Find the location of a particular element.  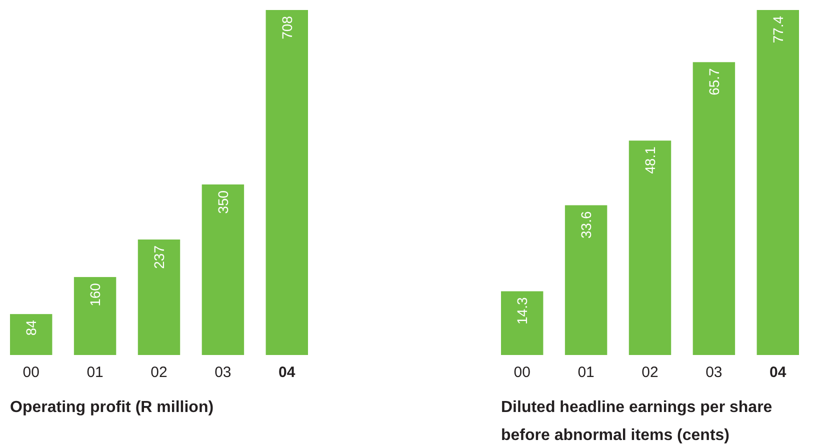

data-label: 160 is located at coordinates (95, 294).